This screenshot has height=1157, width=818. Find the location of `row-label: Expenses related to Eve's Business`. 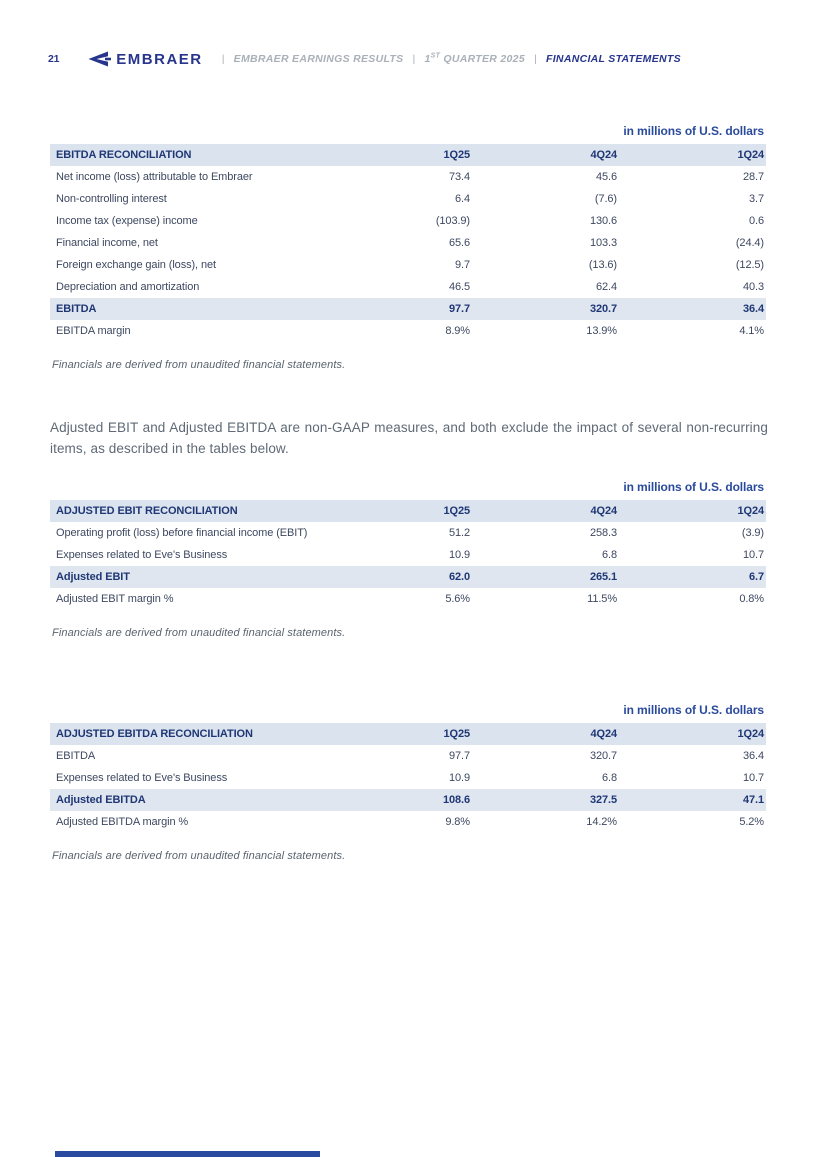

row-label: Expenses related to Eve's Business is located at coordinates (142, 555).